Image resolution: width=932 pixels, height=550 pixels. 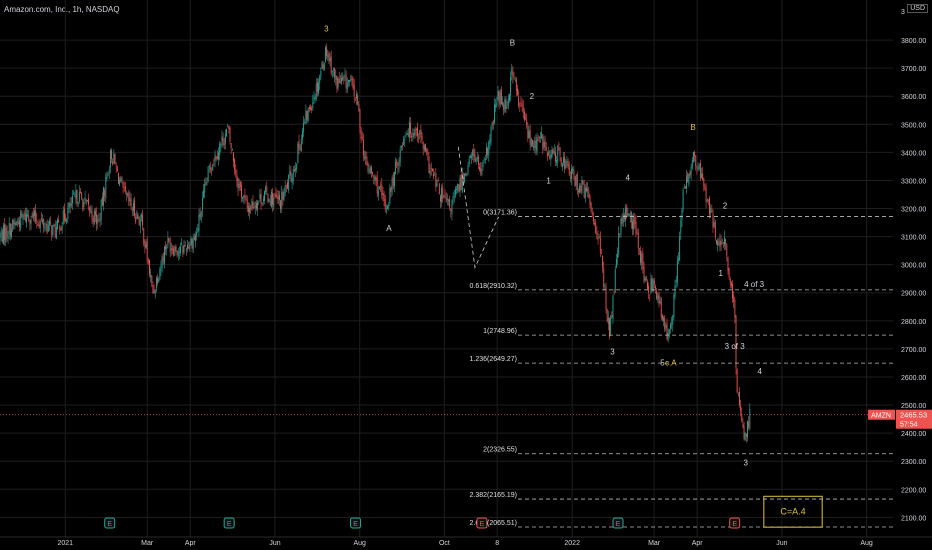 What do you see at coordinates (917, 8) in the screenshot?
I see `currency-button: USD` at bounding box center [917, 8].